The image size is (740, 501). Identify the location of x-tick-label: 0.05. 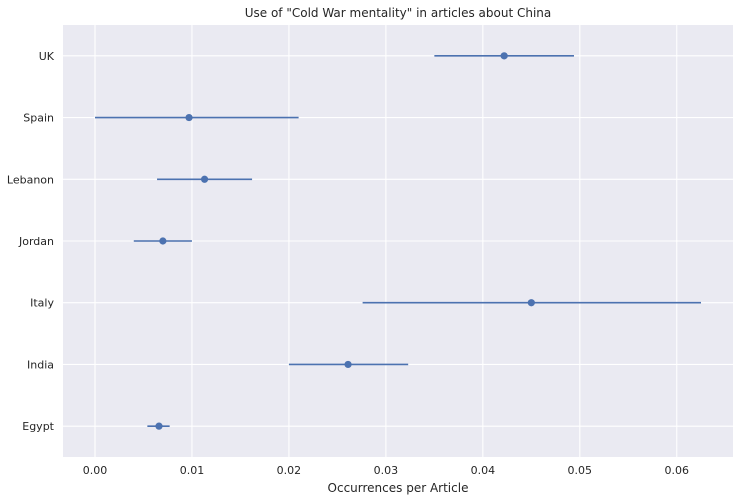
(580, 470).